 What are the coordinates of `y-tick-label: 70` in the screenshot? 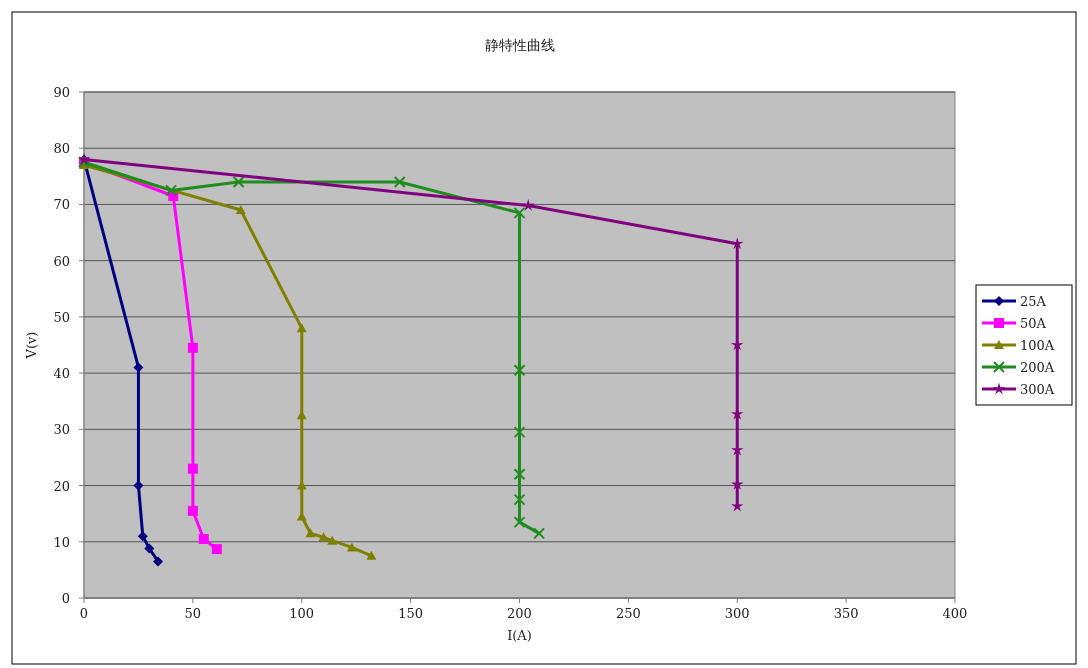 It's located at (61, 205).